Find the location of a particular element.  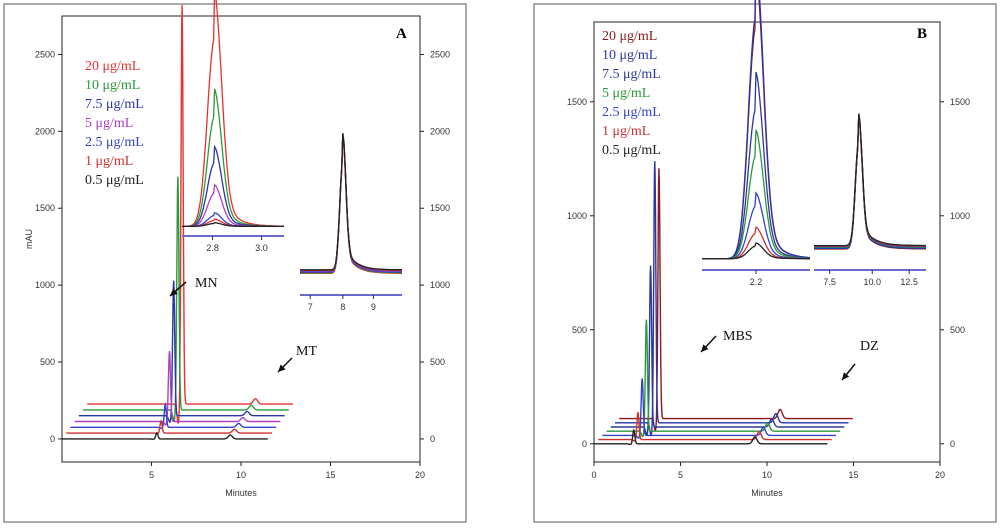

inset-tick-label: 10.0 is located at coordinates (872, 282).